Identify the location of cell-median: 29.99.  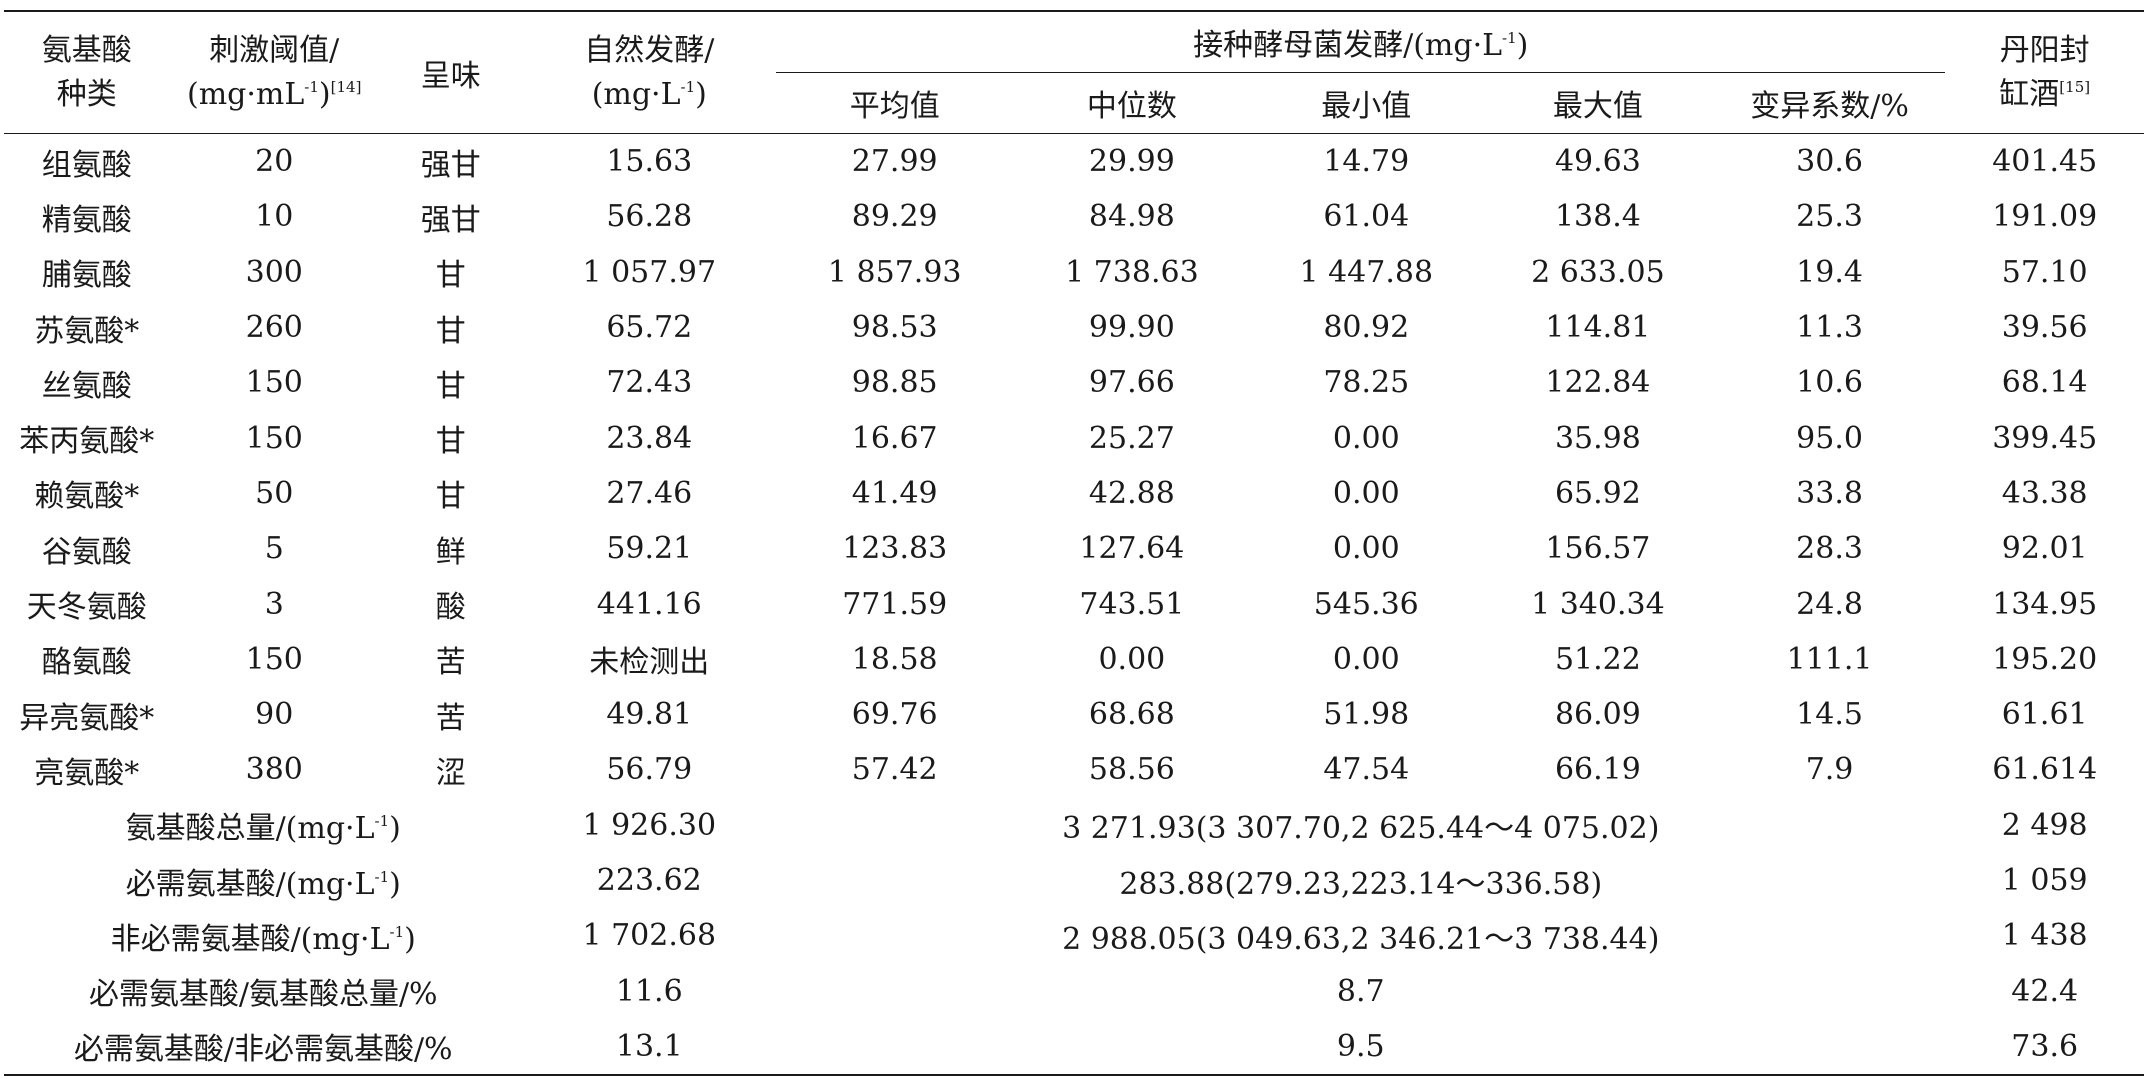
(1131, 162).